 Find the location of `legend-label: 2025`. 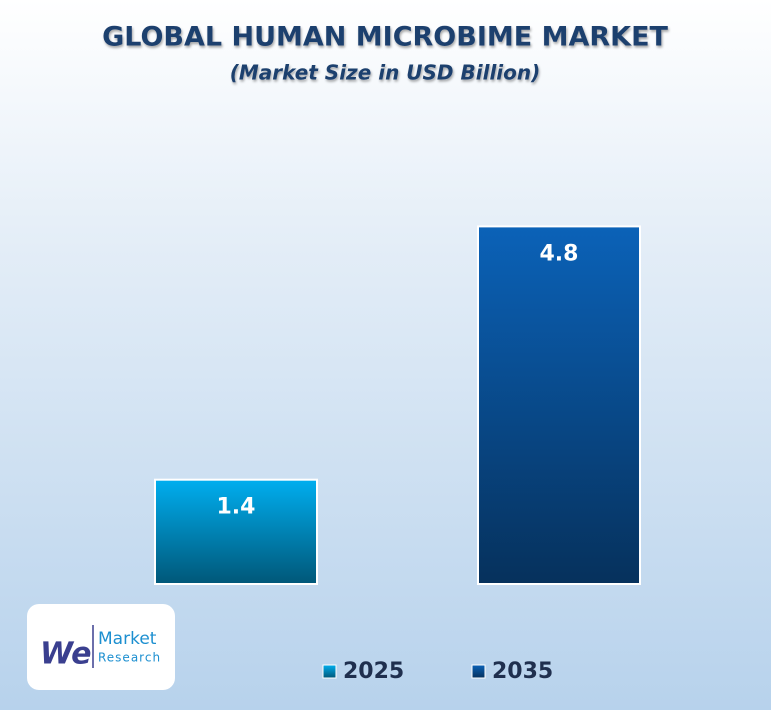

legend-label: 2025 is located at coordinates (373, 671).